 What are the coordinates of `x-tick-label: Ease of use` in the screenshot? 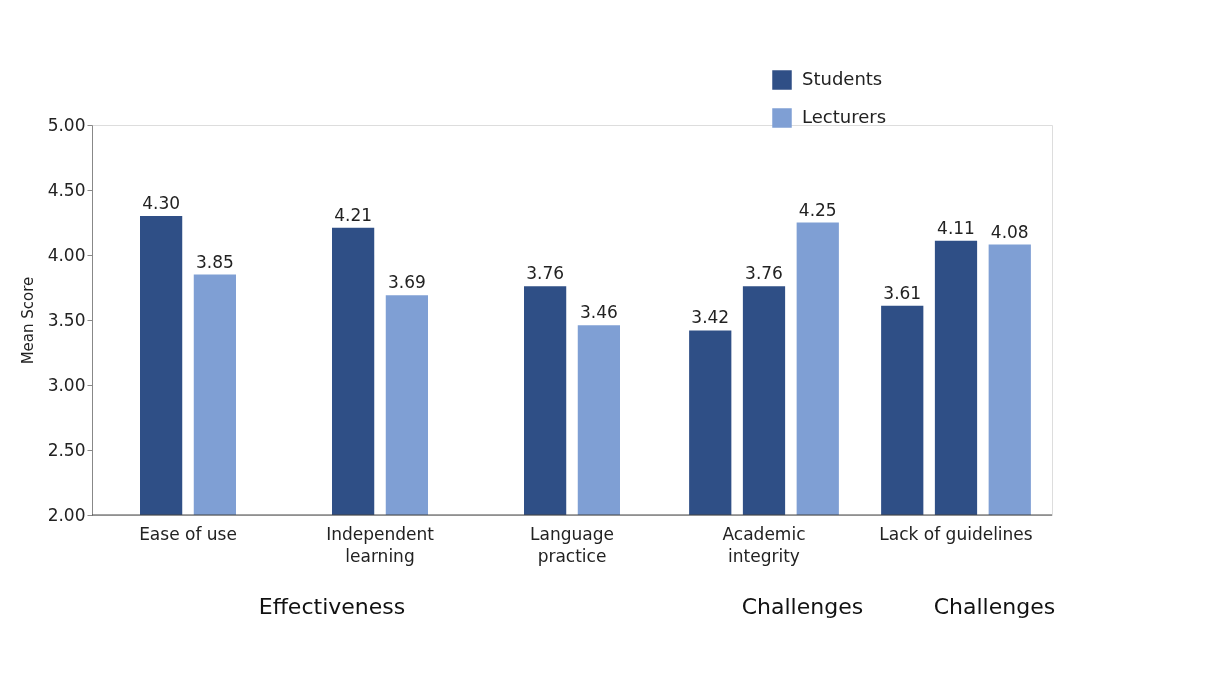 It's located at (188, 534).